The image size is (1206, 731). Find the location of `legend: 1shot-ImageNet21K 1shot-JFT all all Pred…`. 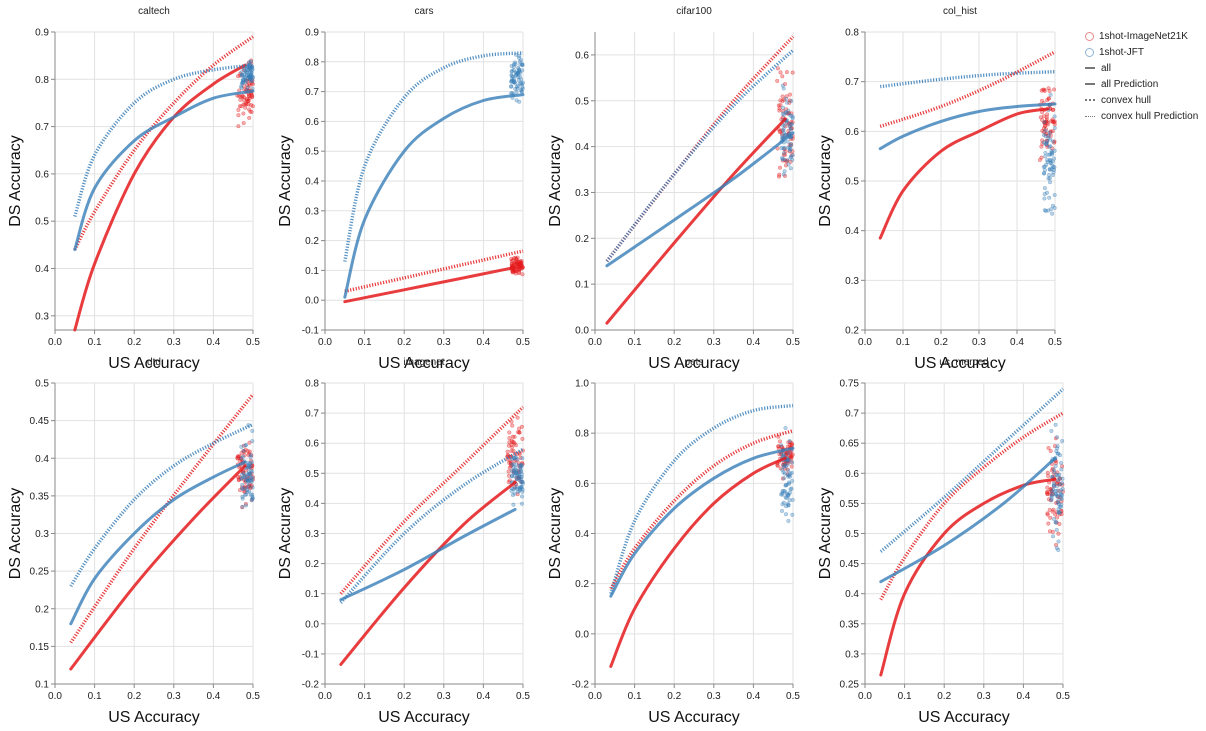

legend: 1shot-ImageNet21K 1shot-JFT all all Pred… is located at coordinates (1141, 76).